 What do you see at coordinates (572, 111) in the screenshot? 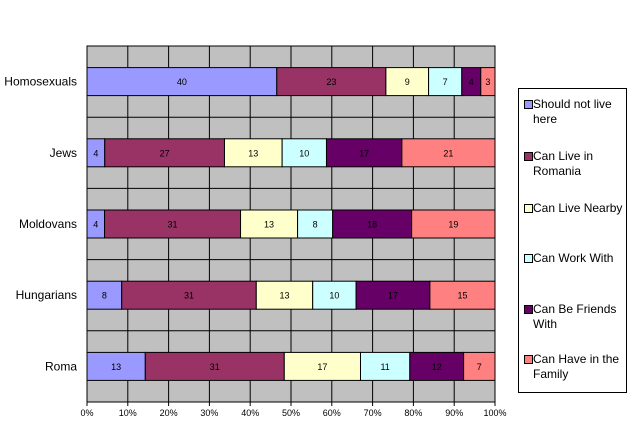
I see `legend-label: Should not live here` at bounding box center [572, 111].